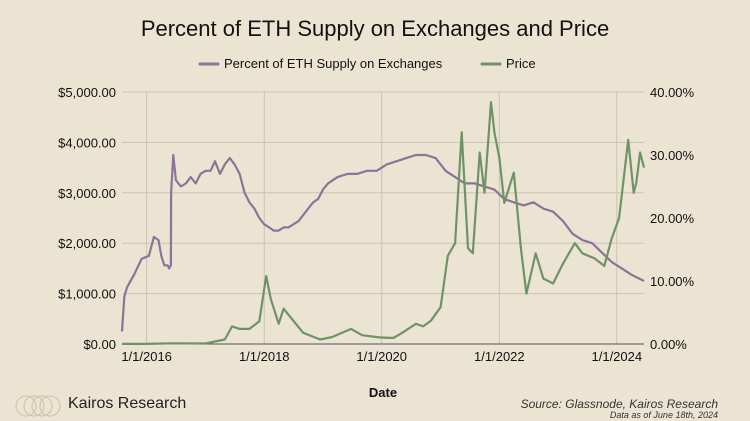  I want to click on x-tick-label: 1/1/2020, so click(381, 356).